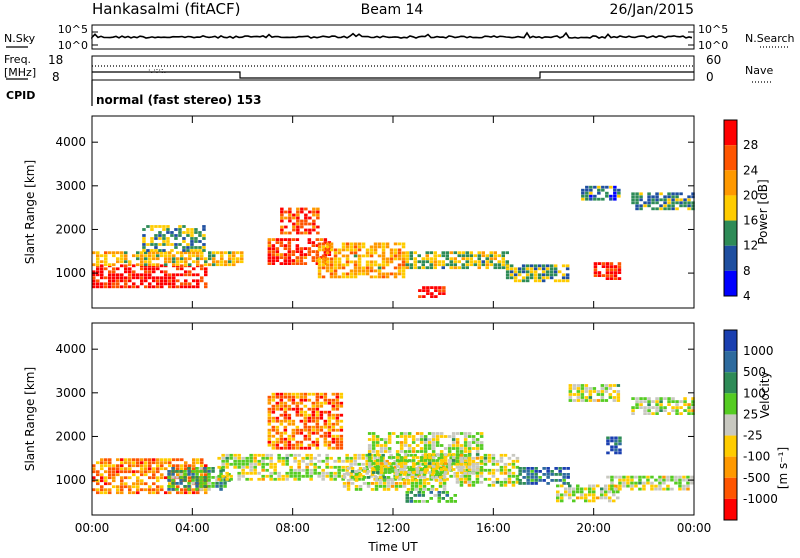 The width and height of the screenshot is (800, 558). What do you see at coordinates (166, 9) in the screenshot?
I see `station-title: Hankasalmi (fitACF)` at bounding box center [166, 9].